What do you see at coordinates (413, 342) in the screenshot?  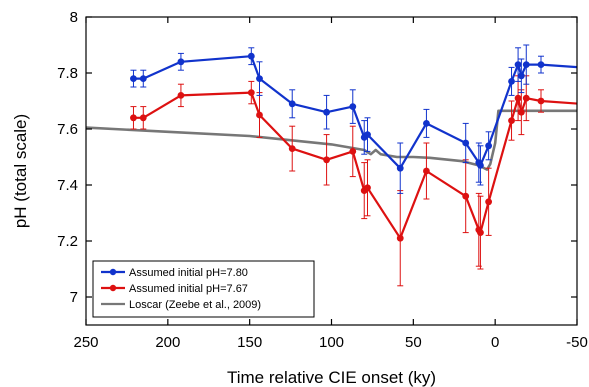 I see `x-tick-label: 50` at bounding box center [413, 342].